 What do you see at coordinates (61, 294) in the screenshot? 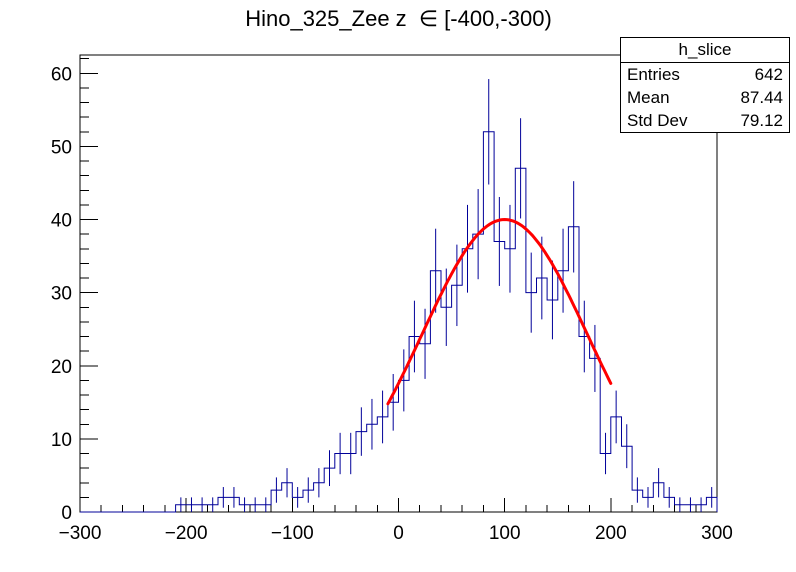
I see `y-axis-tick-label: 30` at bounding box center [61, 294].